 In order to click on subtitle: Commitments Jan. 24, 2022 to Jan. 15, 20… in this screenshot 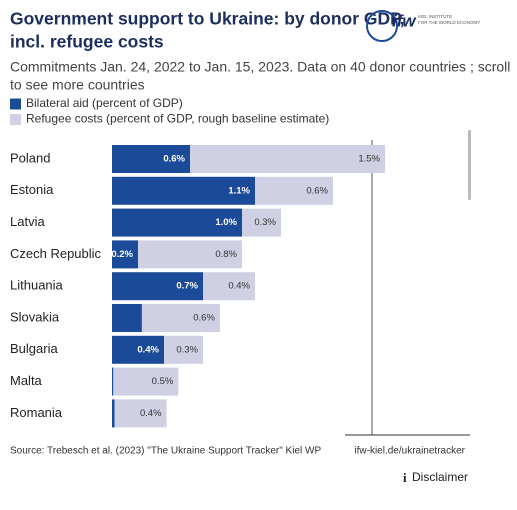, I will do `click(260, 67)`.